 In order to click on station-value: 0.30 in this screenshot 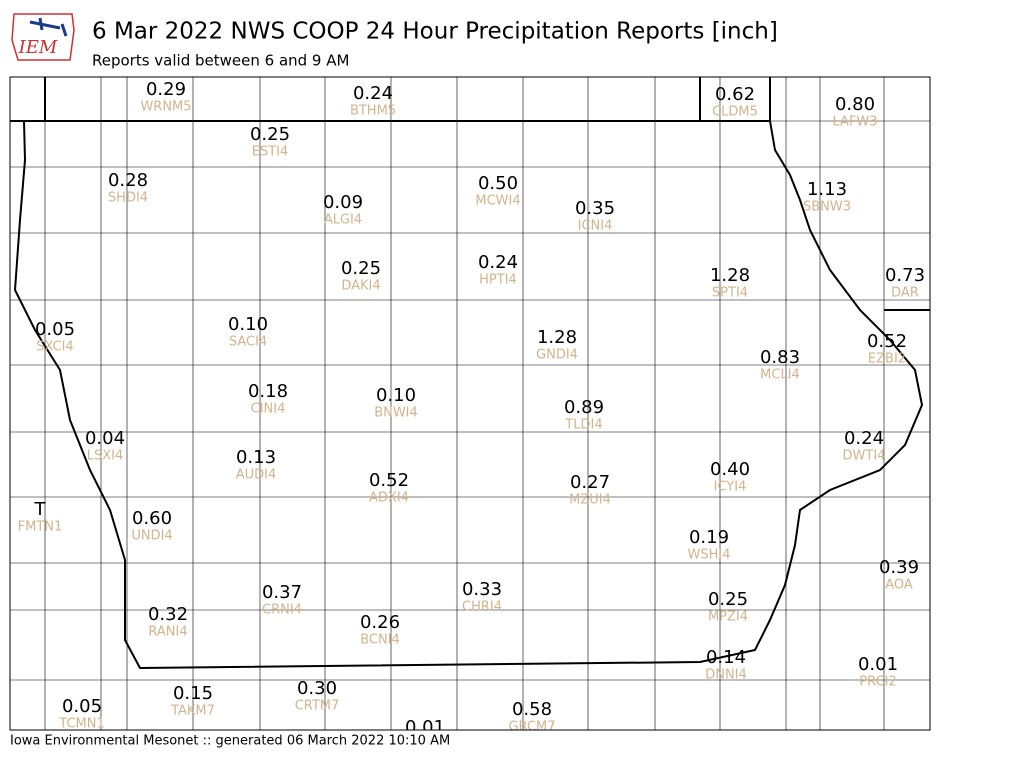, I will do `click(317, 688)`.